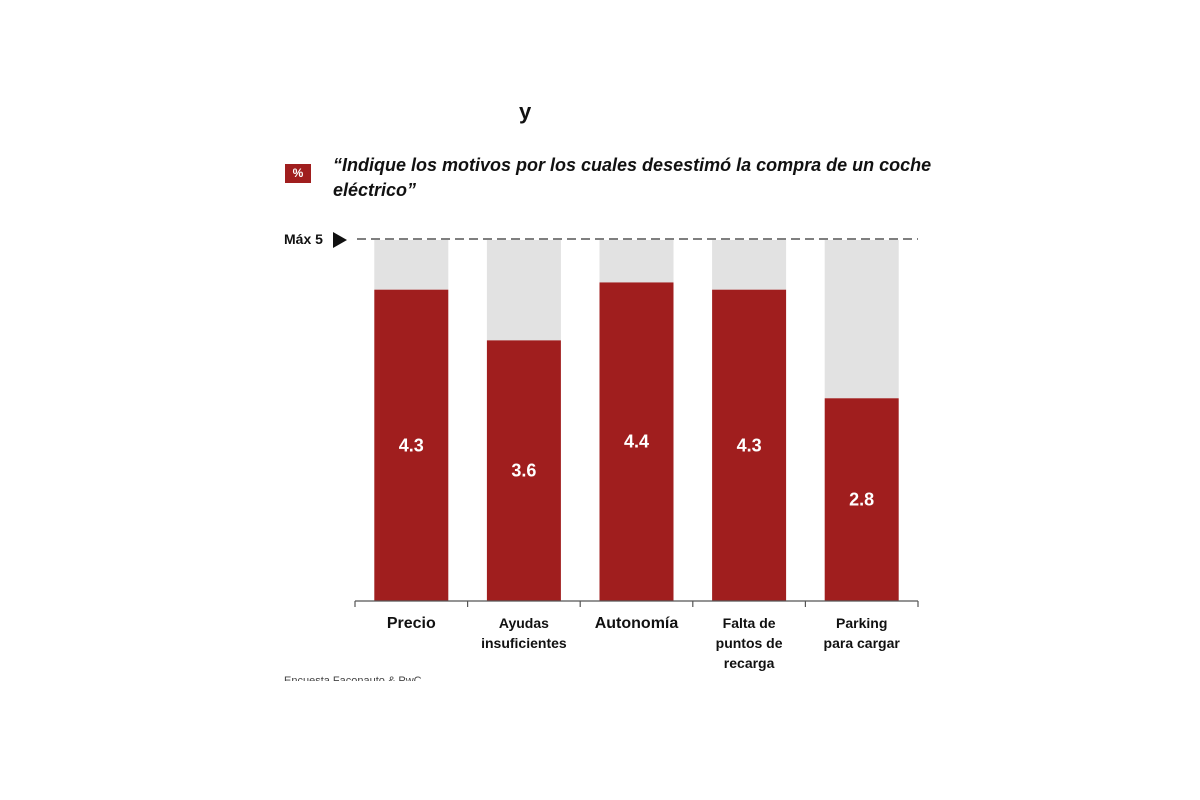 The height and width of the screenshot is (800, 1200). I want to click on unit-badge: %, so click(298, 173).